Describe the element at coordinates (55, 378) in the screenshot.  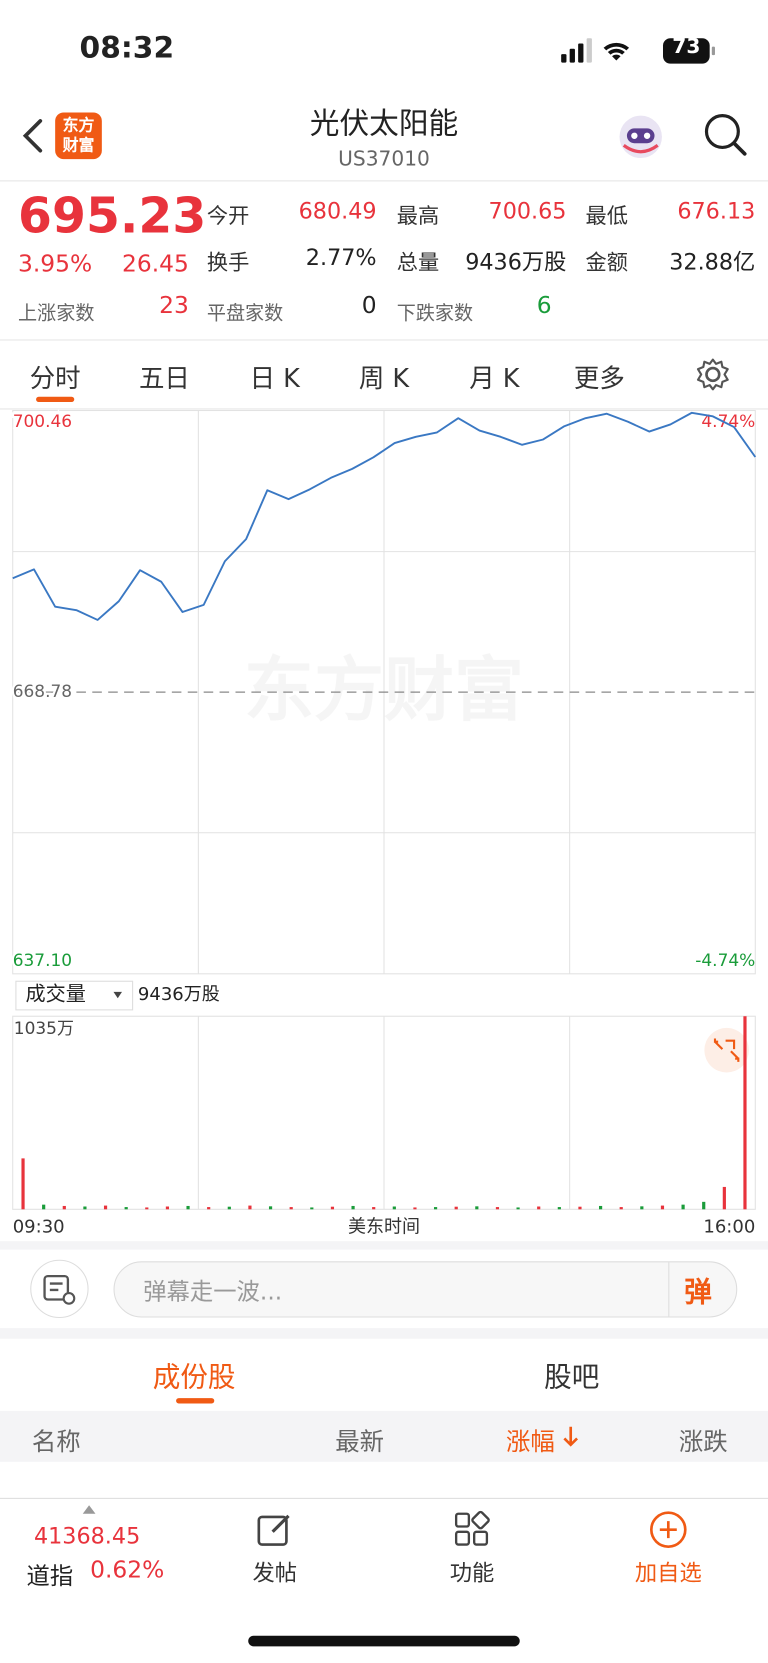
I see `tab: 分时` at that location.